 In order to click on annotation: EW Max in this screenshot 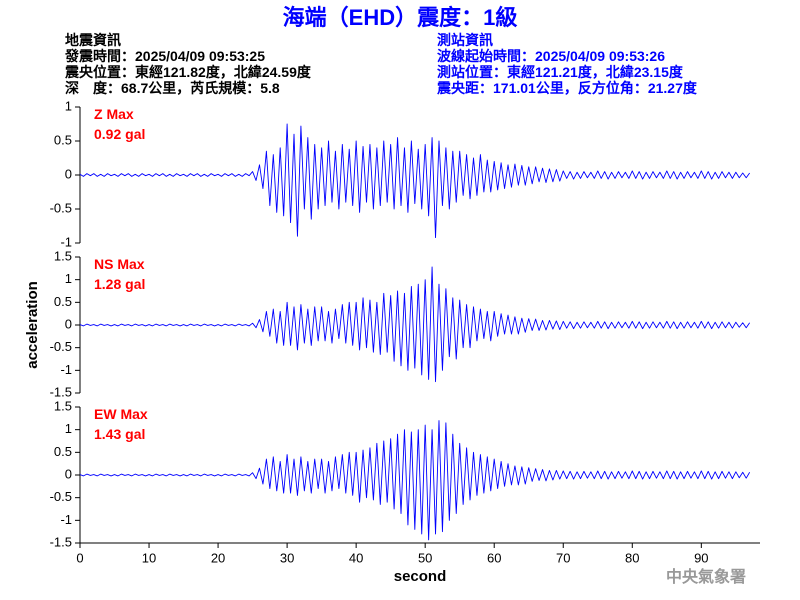, I will do `click(121, 414)`.